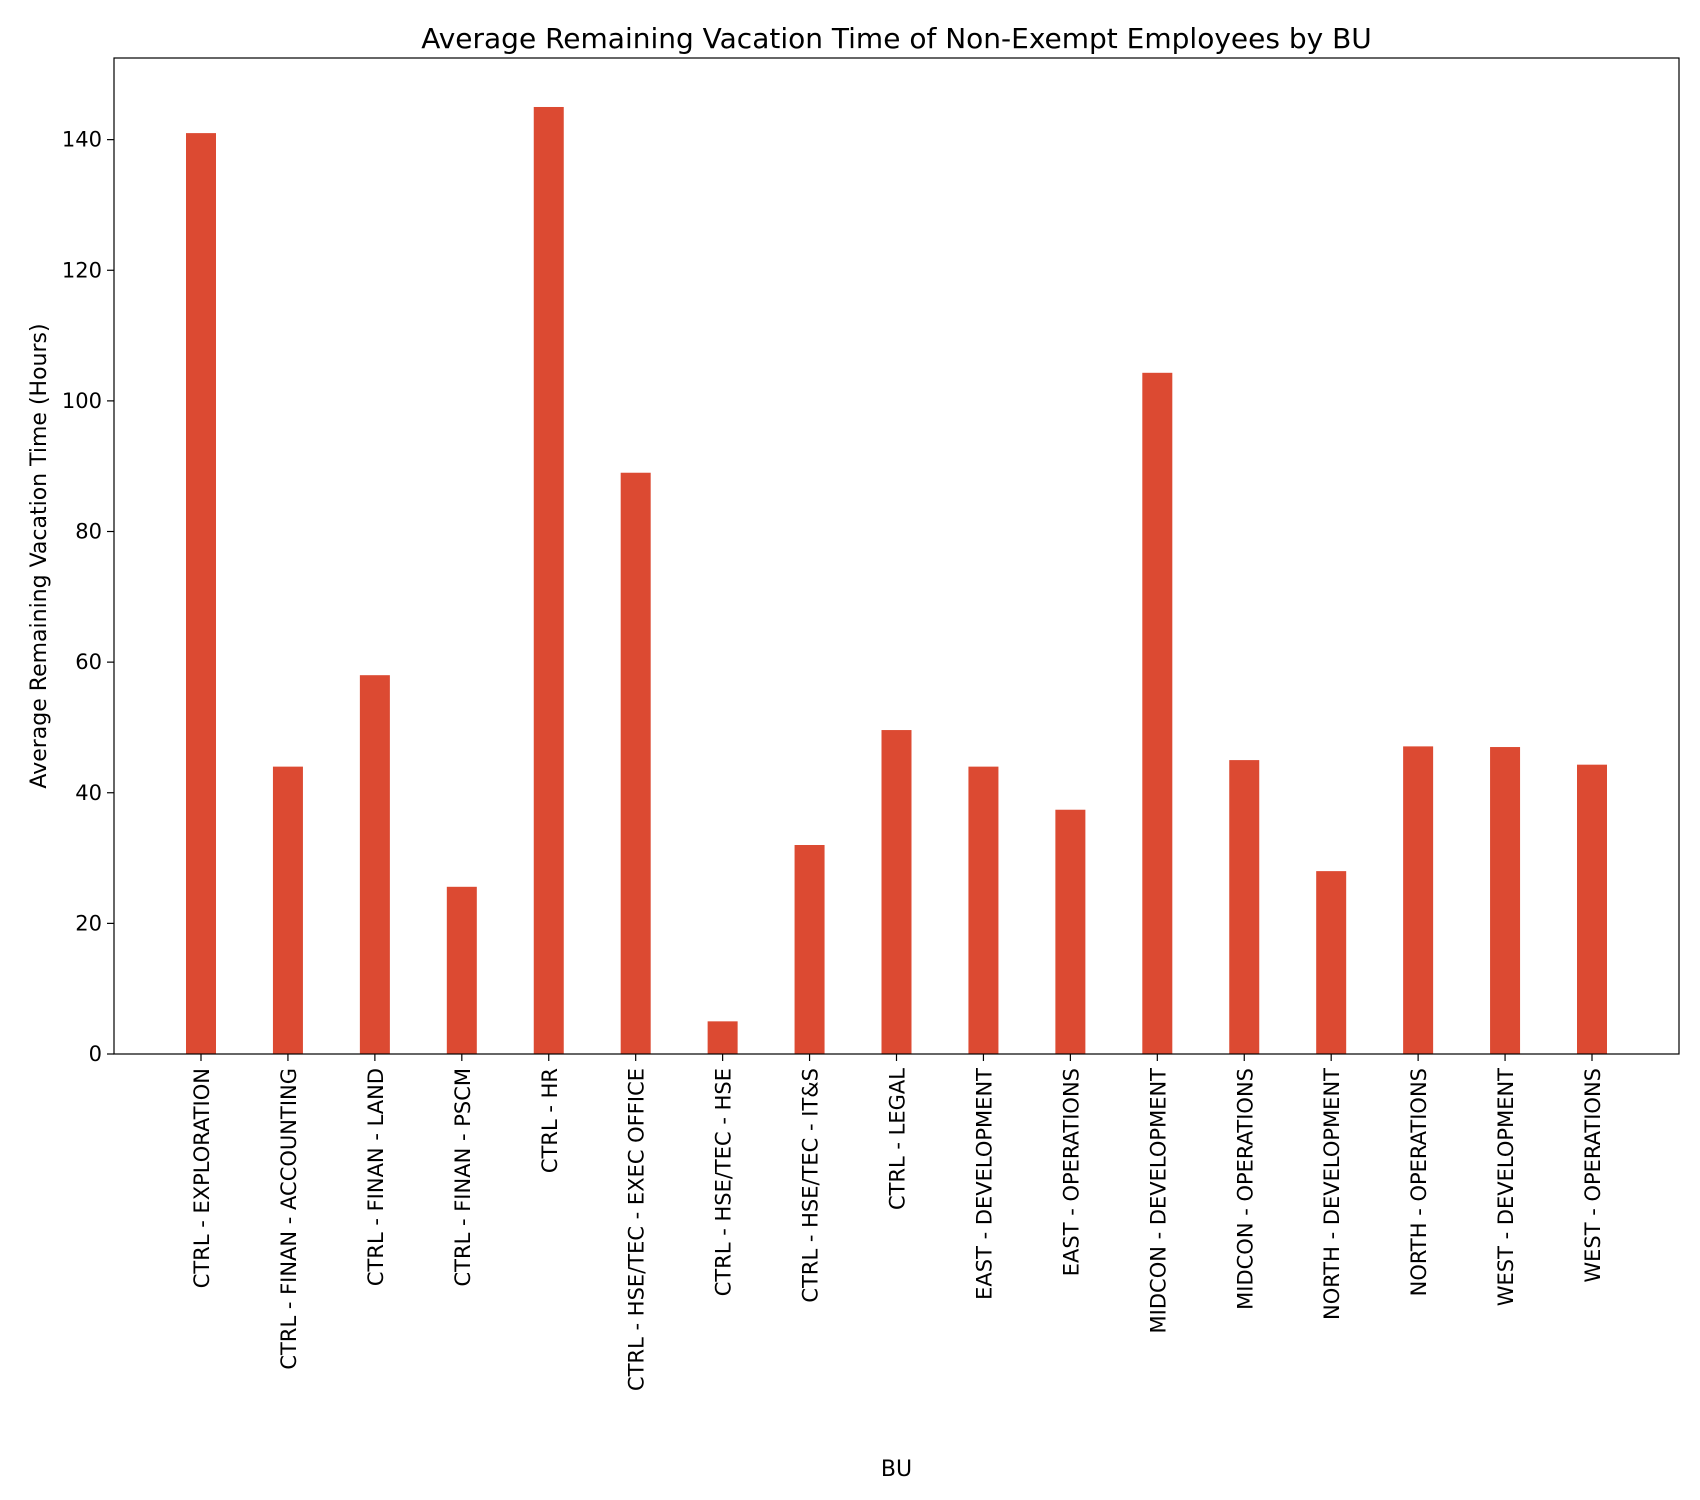 This screenshot has height=1500, width=1700. What do you see at coordinates (896, 1469) in the screenshot?
I see `x-axis-label: BU` at bounding box center [896, 1469].